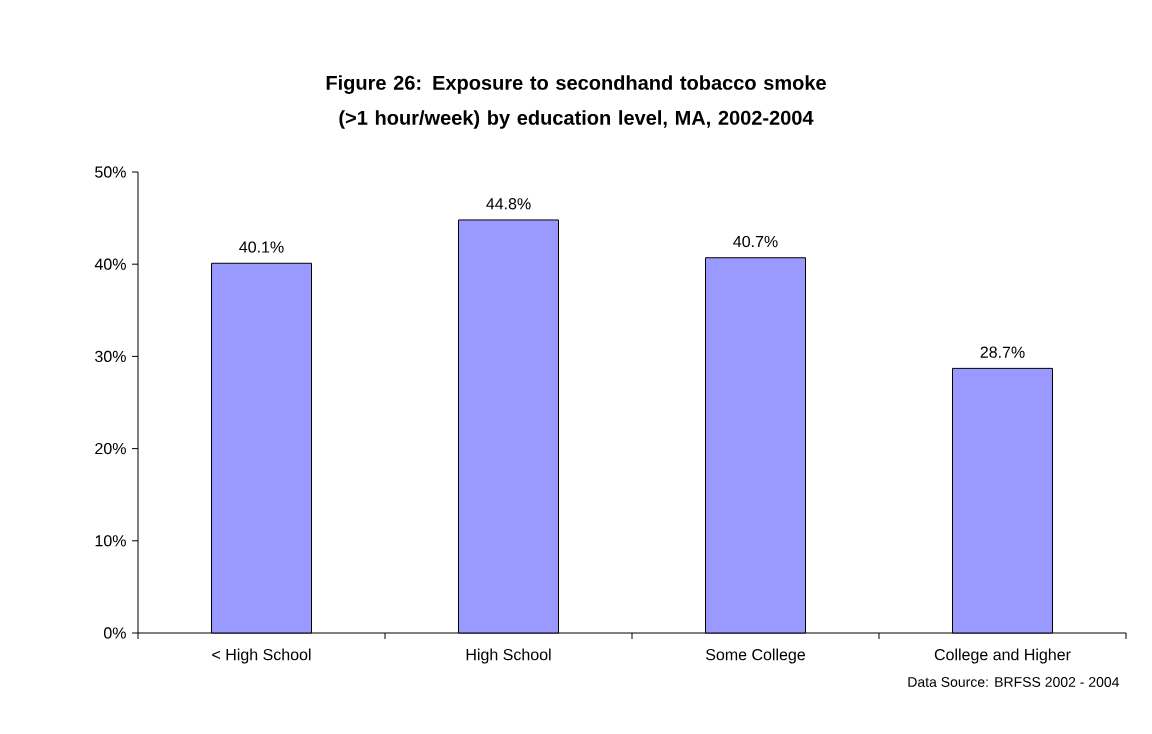 The height and width of the screenshot is (734, 1152). I want to click on data-label: 40.7%, so click(755, 241).